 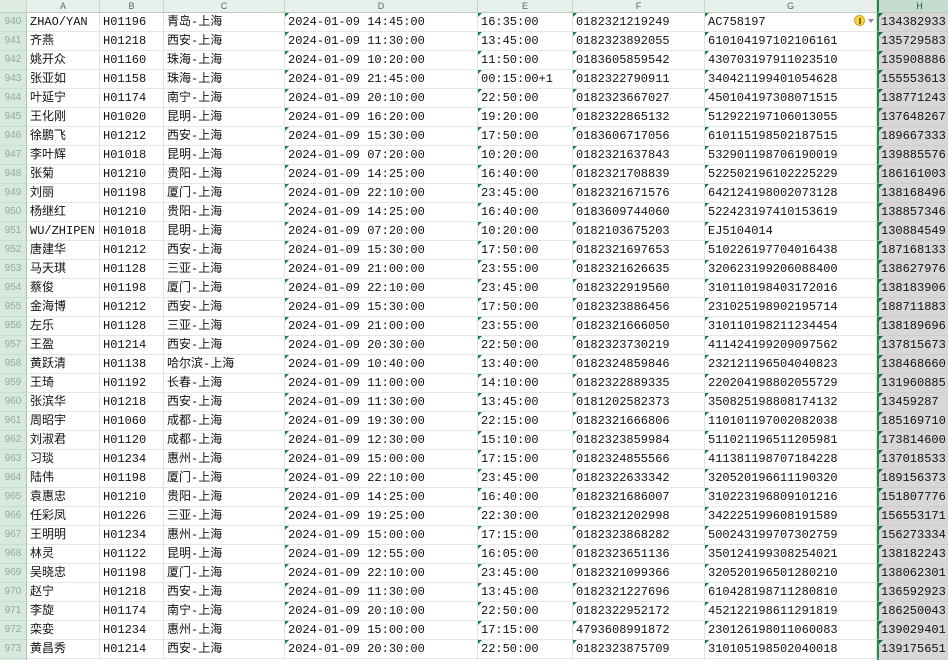 What do you see at coordinates (63, 41) in the screenshot?
I see `cell-name: 齐燕` at bounding box center [63, 41].